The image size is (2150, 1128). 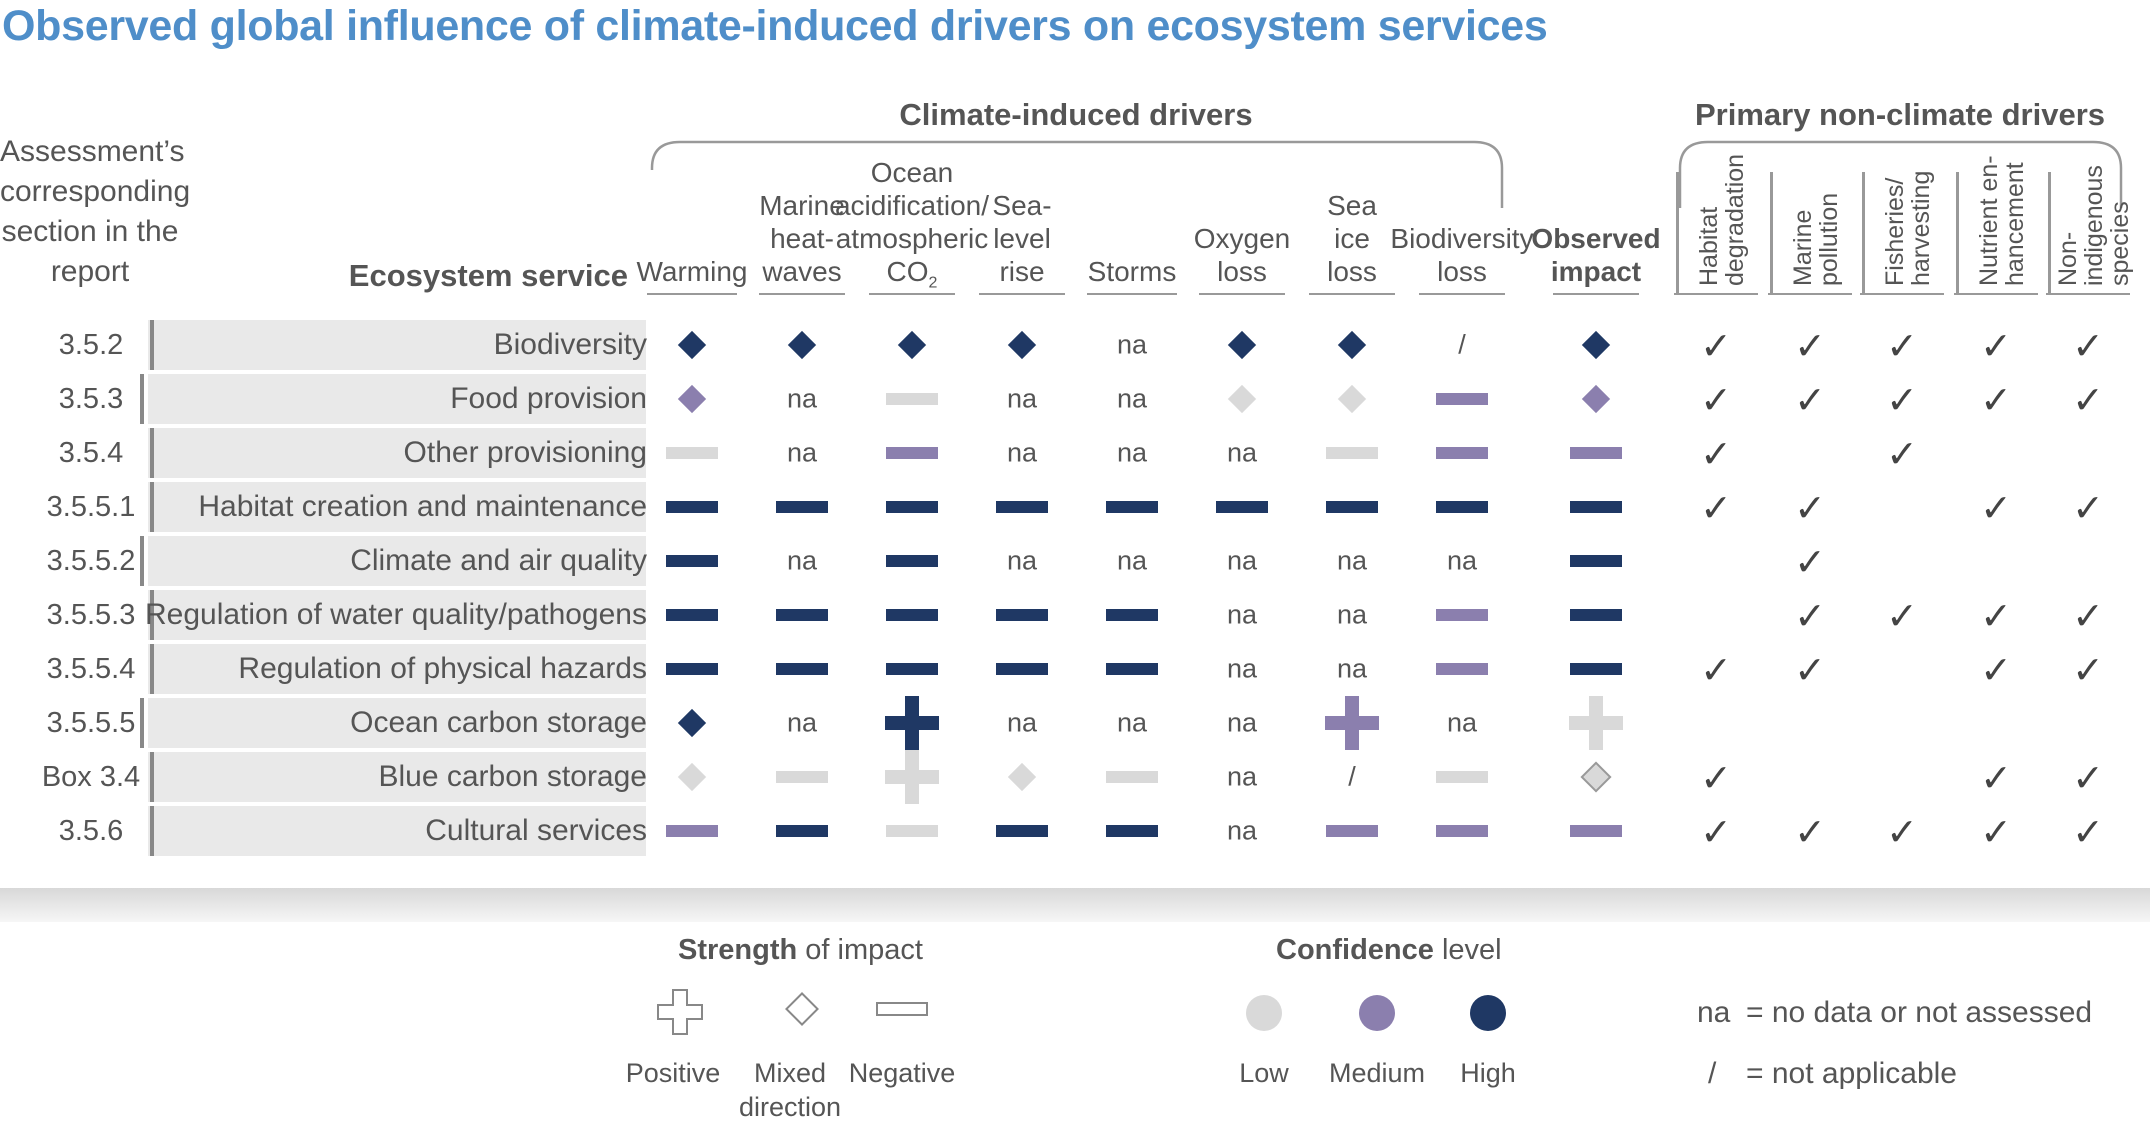 I want to click on service-label: Regulation of water quality/pathogens, so click(x=395, y=614).